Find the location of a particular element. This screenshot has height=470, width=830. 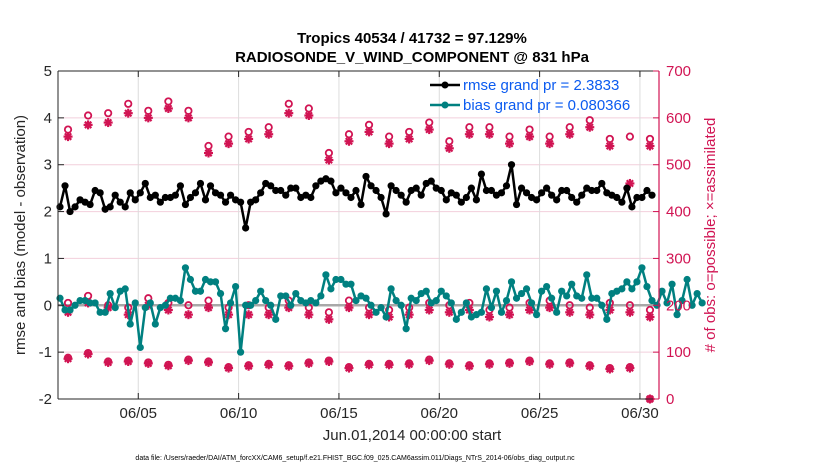

left-tick-label: 3 is located at coordinates (48, 165).